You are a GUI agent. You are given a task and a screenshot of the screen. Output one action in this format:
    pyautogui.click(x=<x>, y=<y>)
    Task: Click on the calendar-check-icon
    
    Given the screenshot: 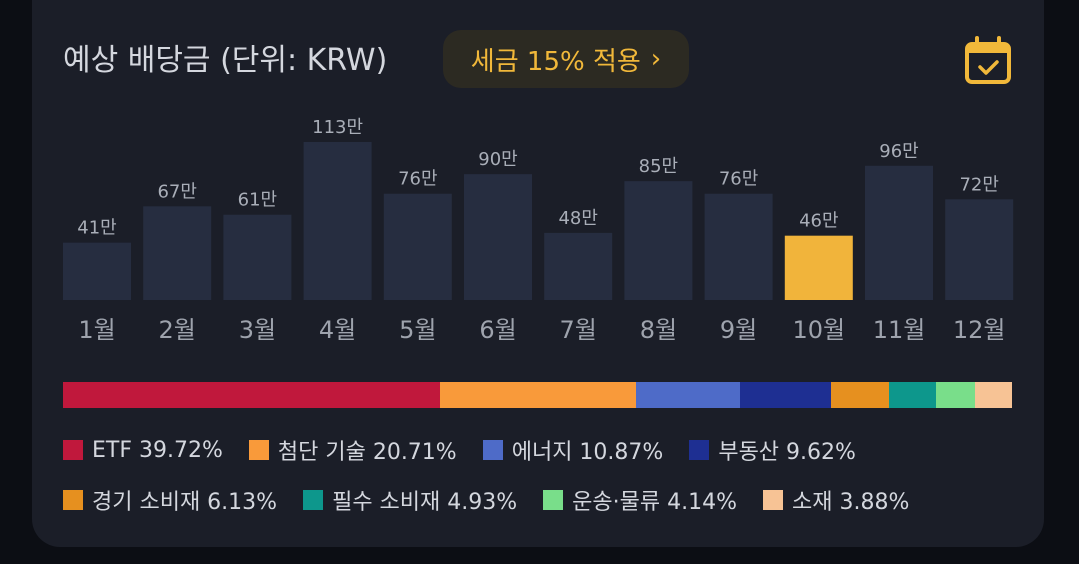 What is the action you would take?
    pyautogui.click(x=988, y=61)
    